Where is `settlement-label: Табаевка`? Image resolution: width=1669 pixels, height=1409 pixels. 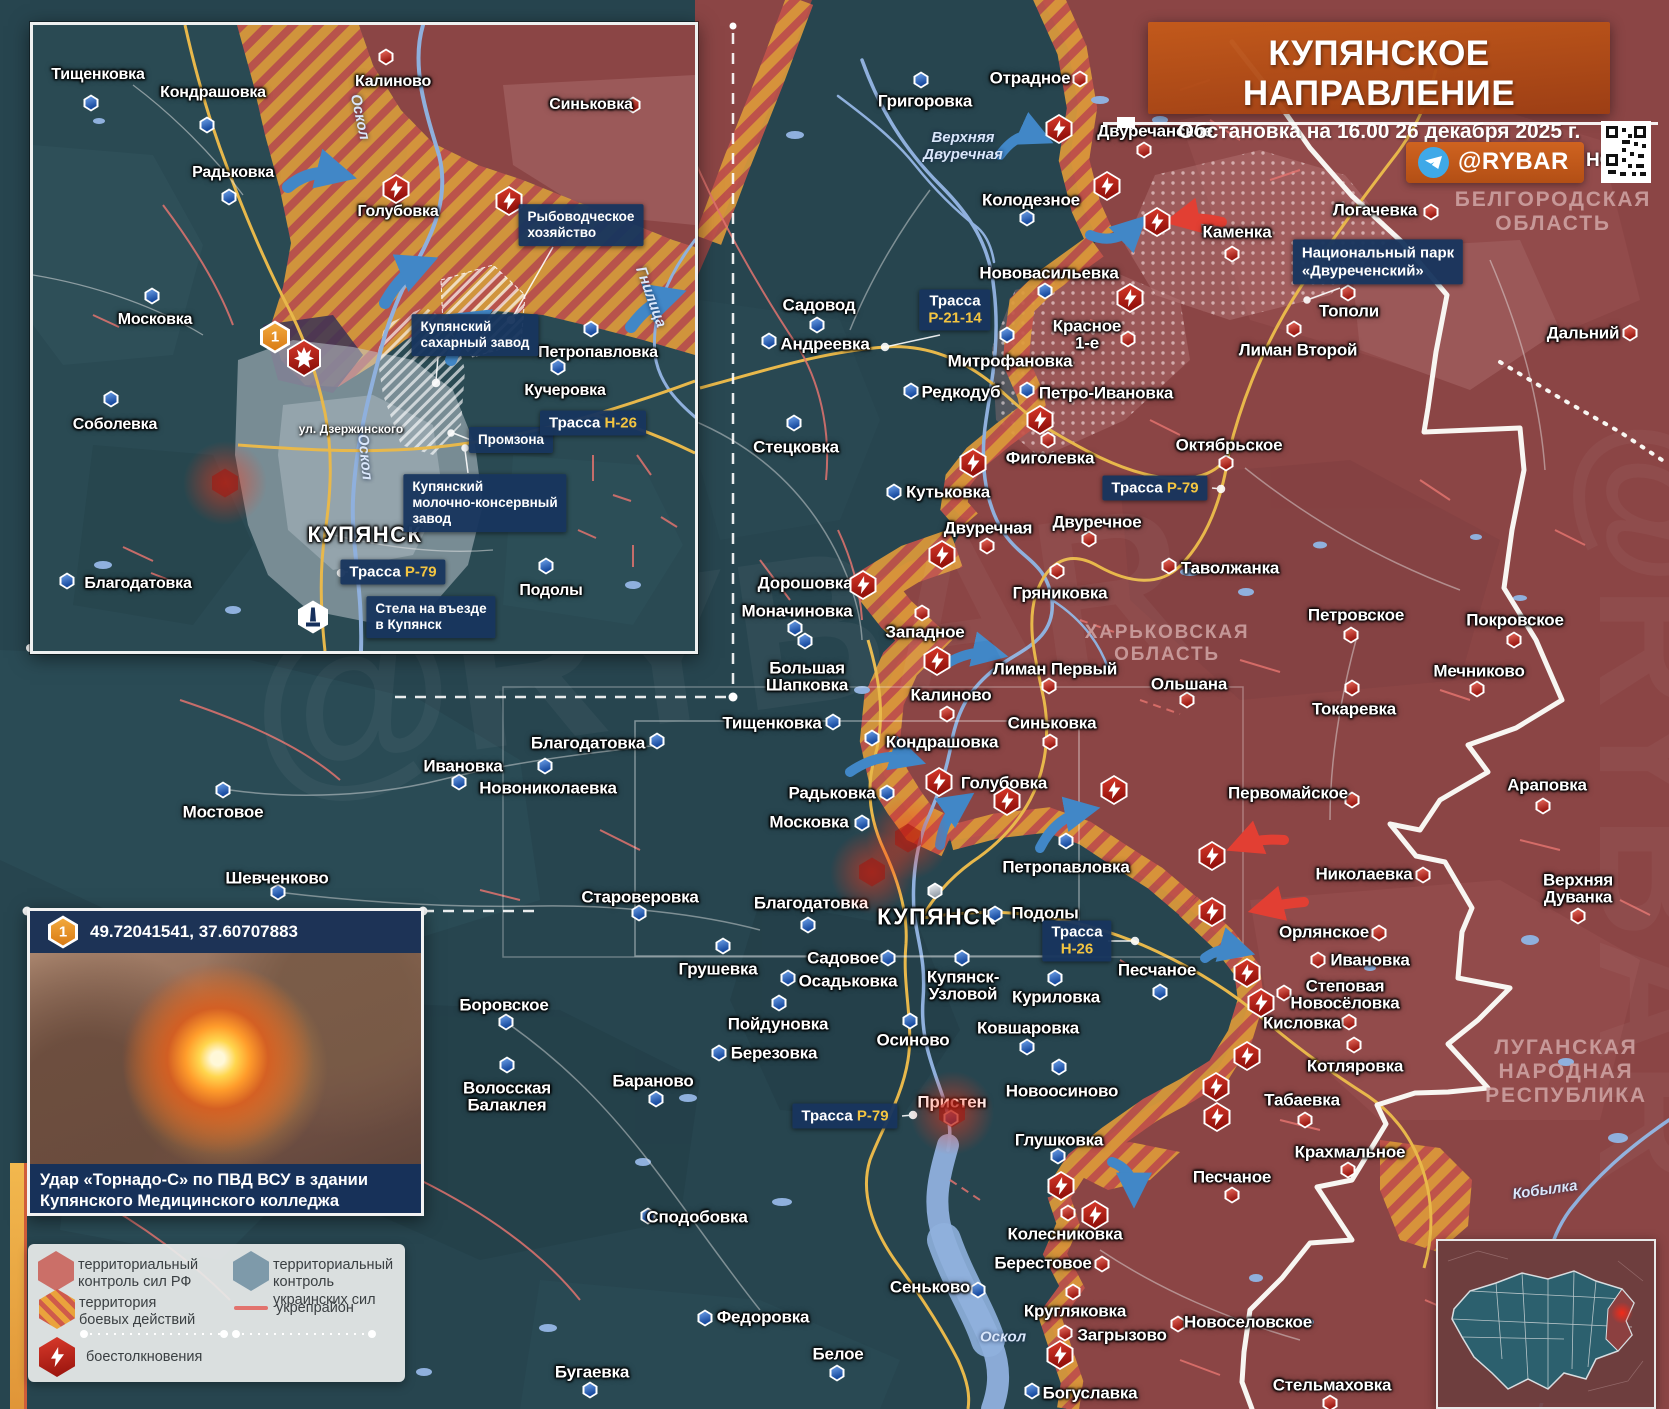 settlement-label: Табаевка is located at coordinates (1302, 1100).